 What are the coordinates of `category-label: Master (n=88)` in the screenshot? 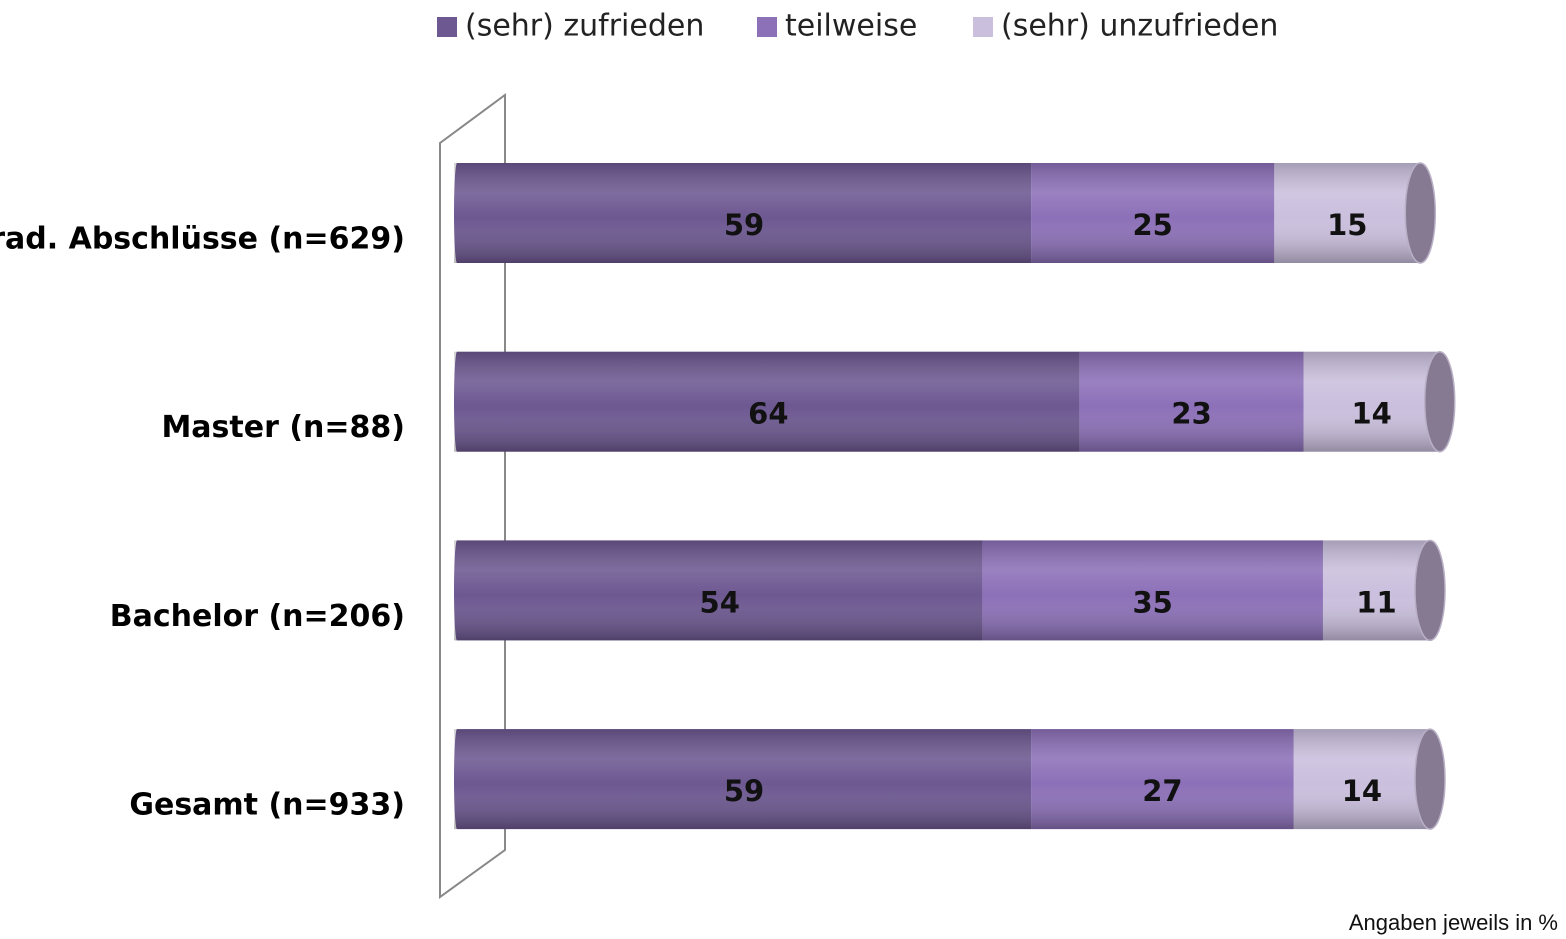 It's located at (283, 427).